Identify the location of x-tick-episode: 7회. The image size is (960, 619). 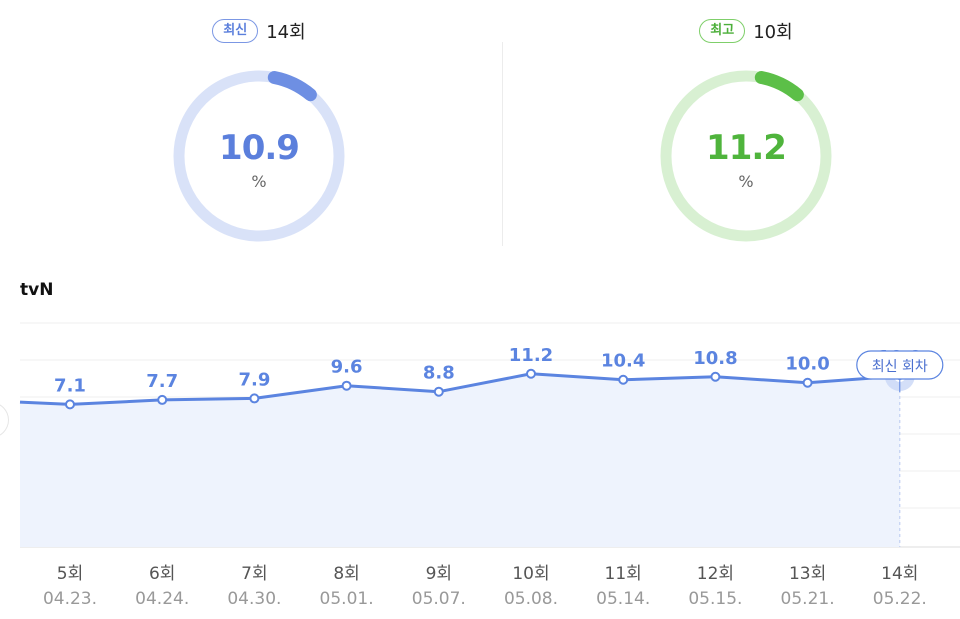
(254, 574).